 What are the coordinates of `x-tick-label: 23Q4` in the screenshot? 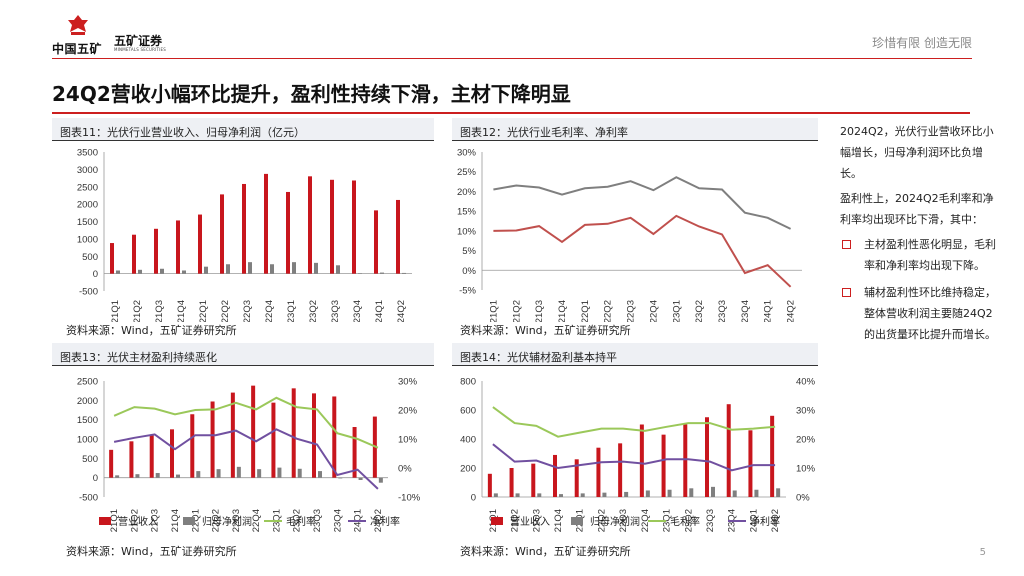 It's located at (337, 520).